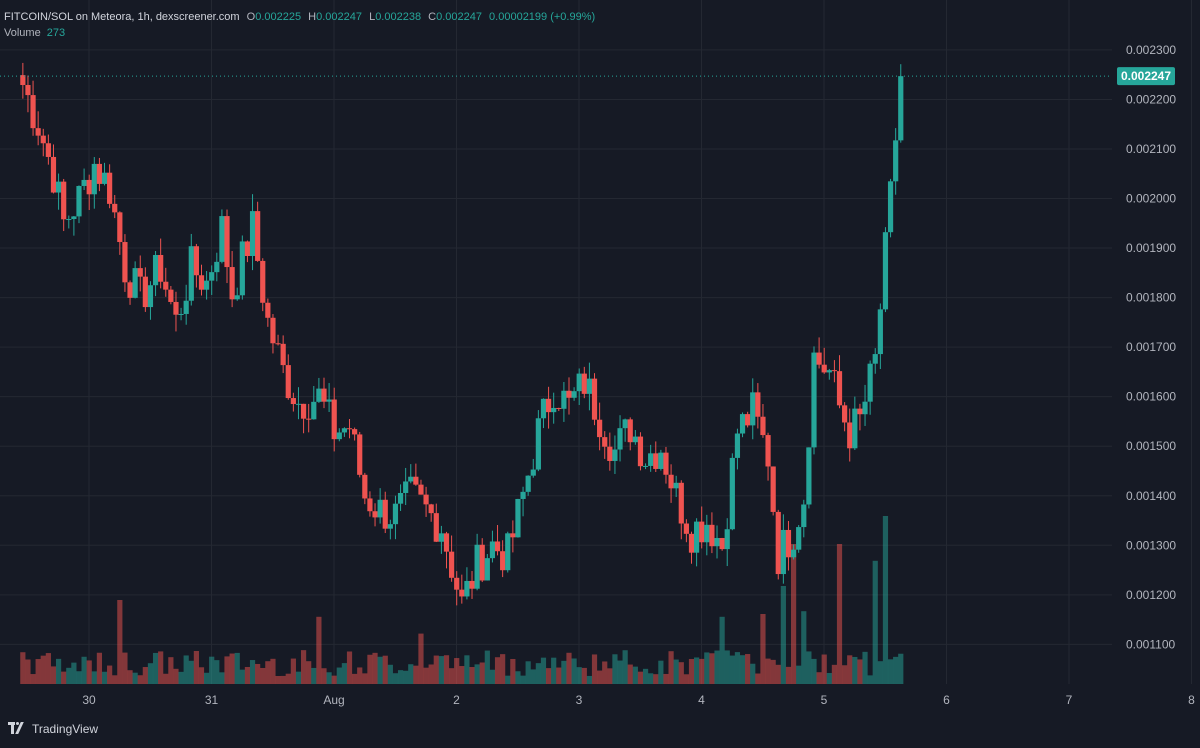 This screenshot has height=748, width=1200. Describe the element at coordinates (53, 729) in the screenshot. I see `tradingview-brand: TradingView` at that location.